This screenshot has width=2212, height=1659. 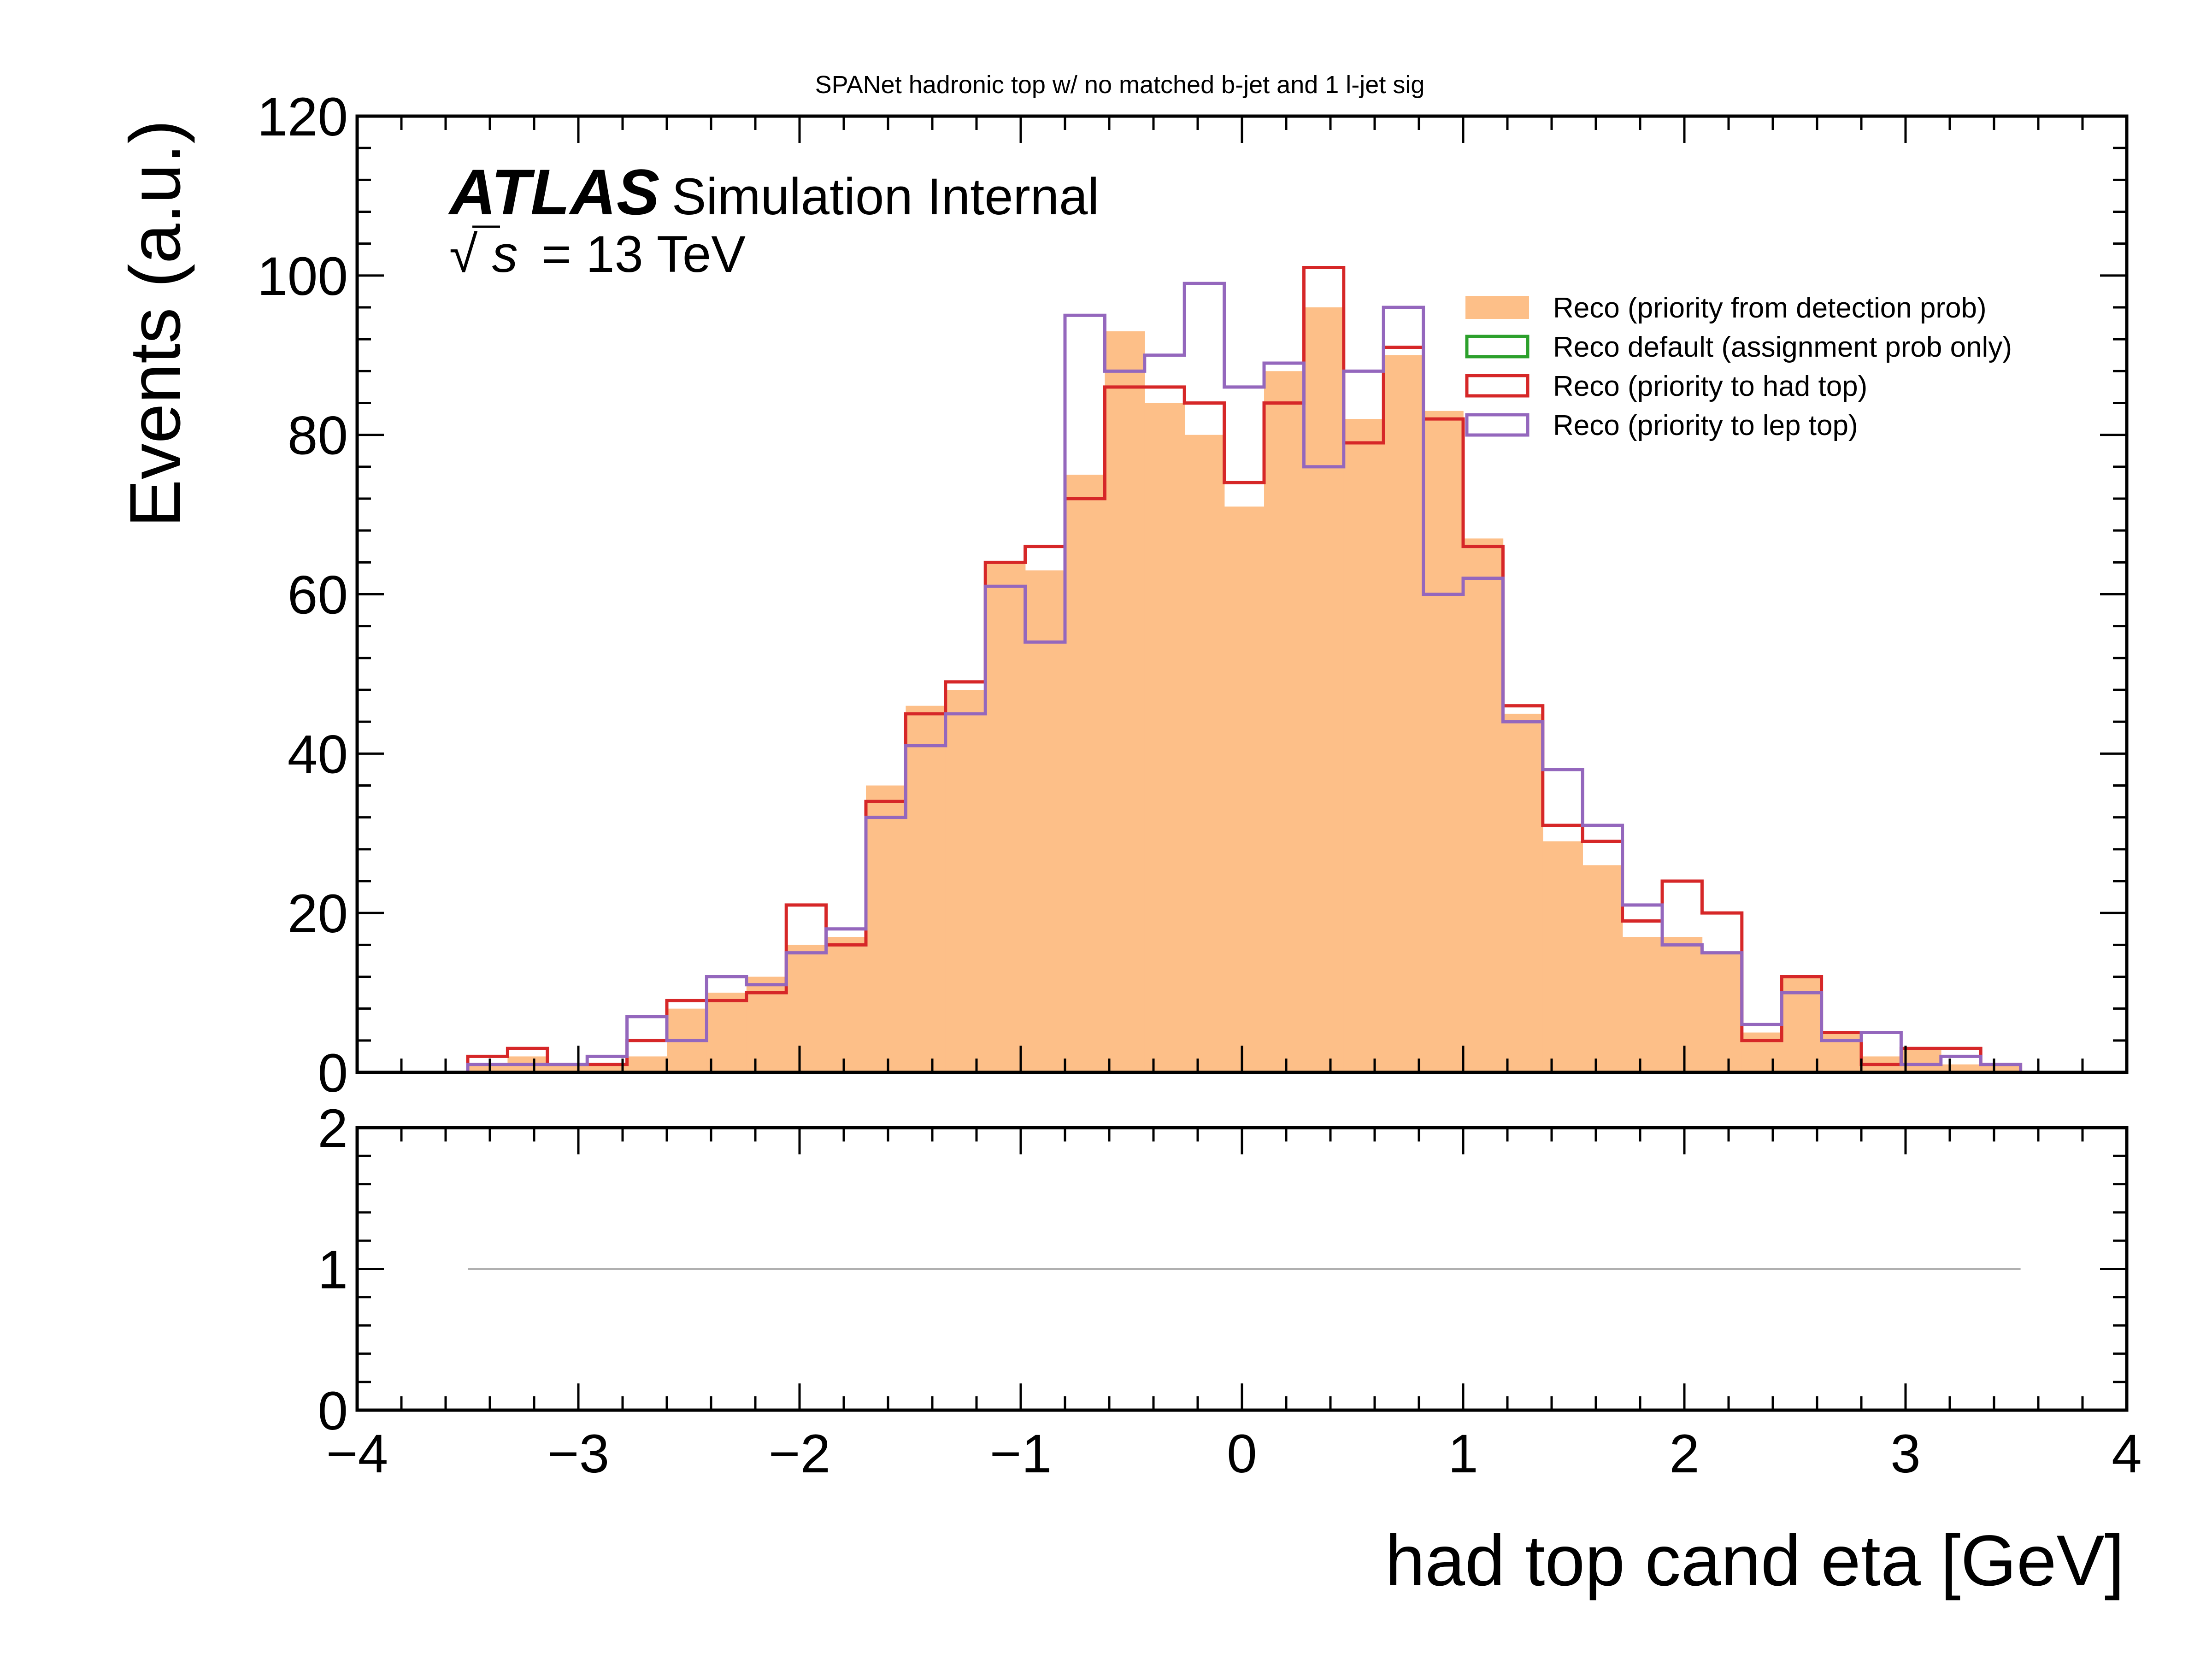 I want to click on sqrt-symbol: √, so click(x=463, y=254).